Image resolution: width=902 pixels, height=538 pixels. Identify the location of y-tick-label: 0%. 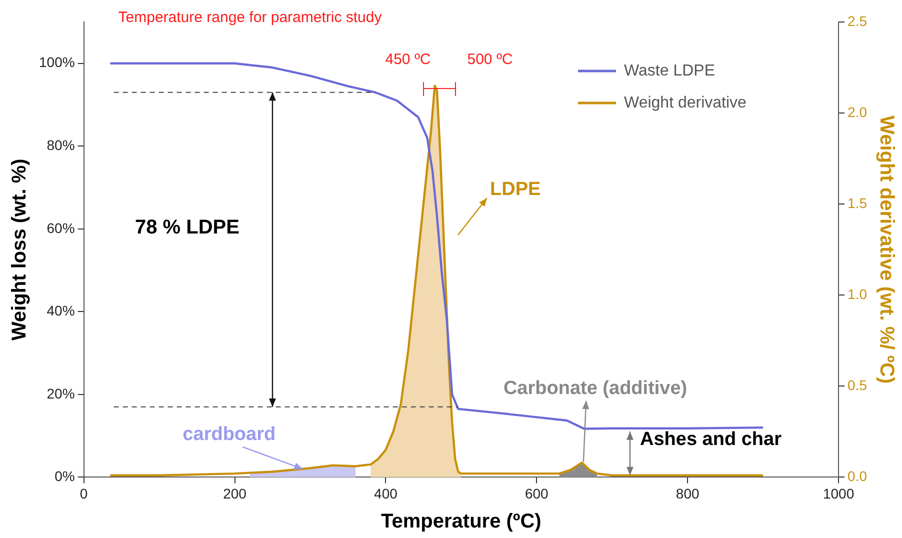
(64, 476).